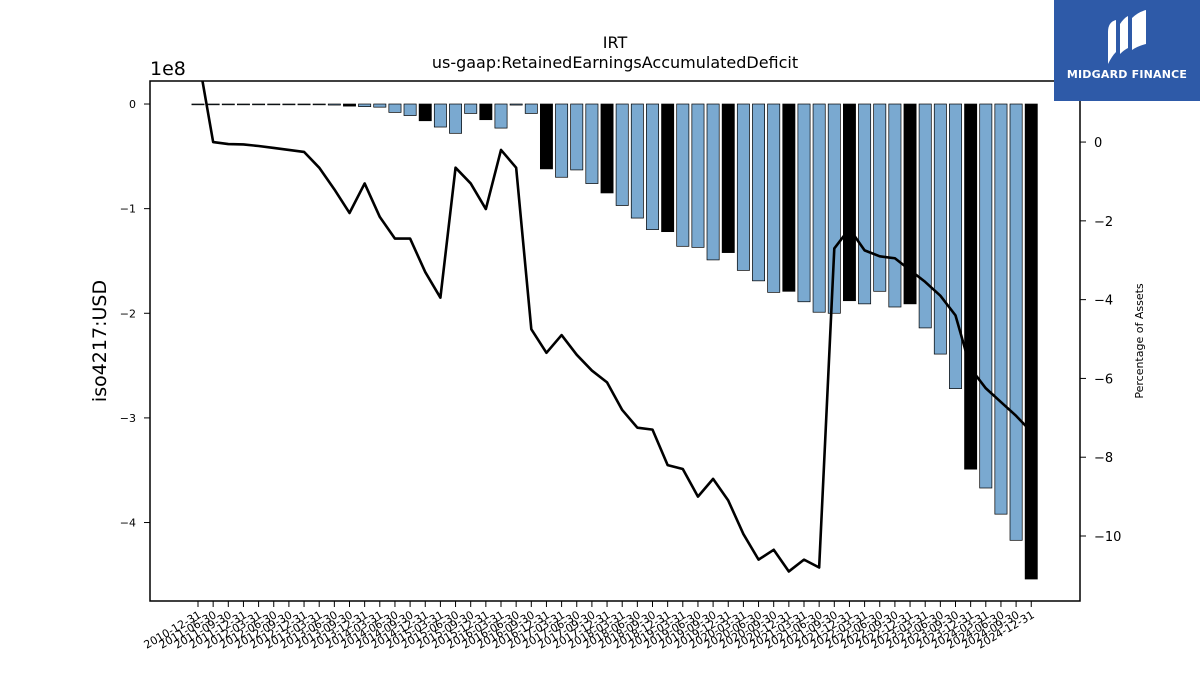  I want to click on y2-tick-label: 0, so click(1098, 143).